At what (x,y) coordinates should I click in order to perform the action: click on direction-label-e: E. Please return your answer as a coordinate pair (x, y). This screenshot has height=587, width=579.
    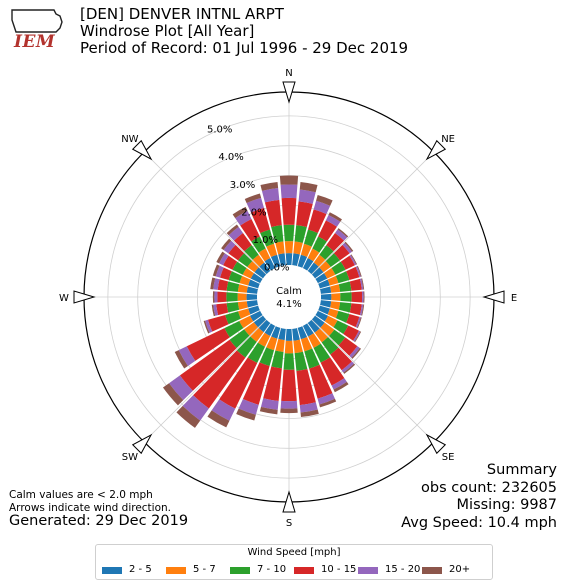
    Looking at the image, I should click on (514, 298).